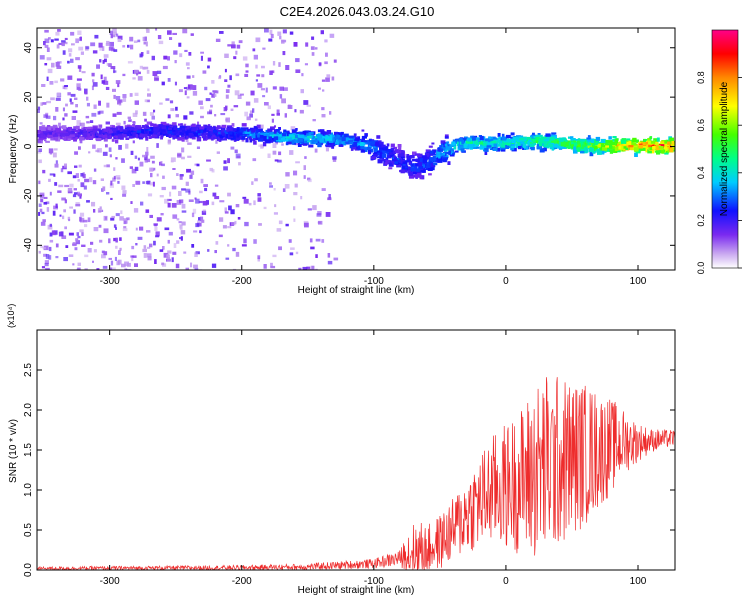 The width and height of the screenshot is (750, 605). What do you see at coordinates (374, 581) in the screenshot?
I see `snr-x-tick-label: -100` at bounding box center [374, 581].